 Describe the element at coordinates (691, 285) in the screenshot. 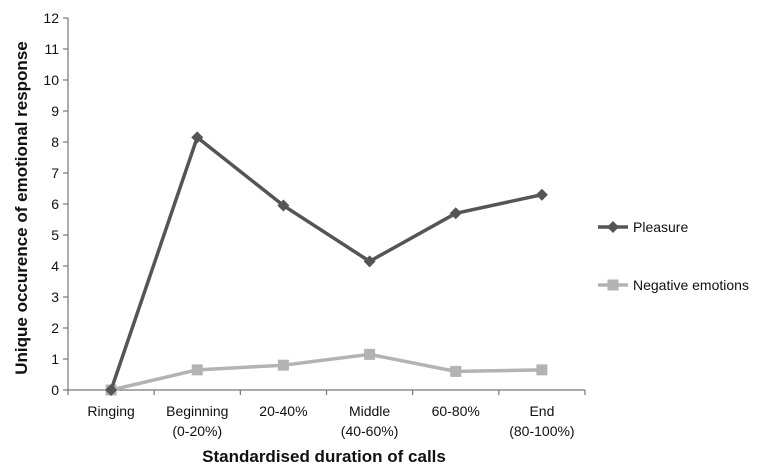

I see `legend-label: Negative emotions` at that location.